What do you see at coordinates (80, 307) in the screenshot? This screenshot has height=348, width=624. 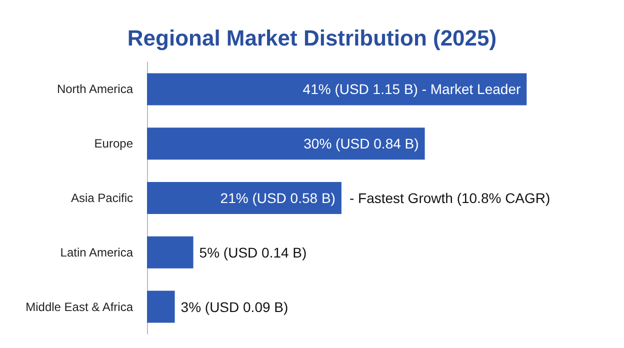 I see `y-tick-label: Middle East & Africa` at bounding box center [80, 307].